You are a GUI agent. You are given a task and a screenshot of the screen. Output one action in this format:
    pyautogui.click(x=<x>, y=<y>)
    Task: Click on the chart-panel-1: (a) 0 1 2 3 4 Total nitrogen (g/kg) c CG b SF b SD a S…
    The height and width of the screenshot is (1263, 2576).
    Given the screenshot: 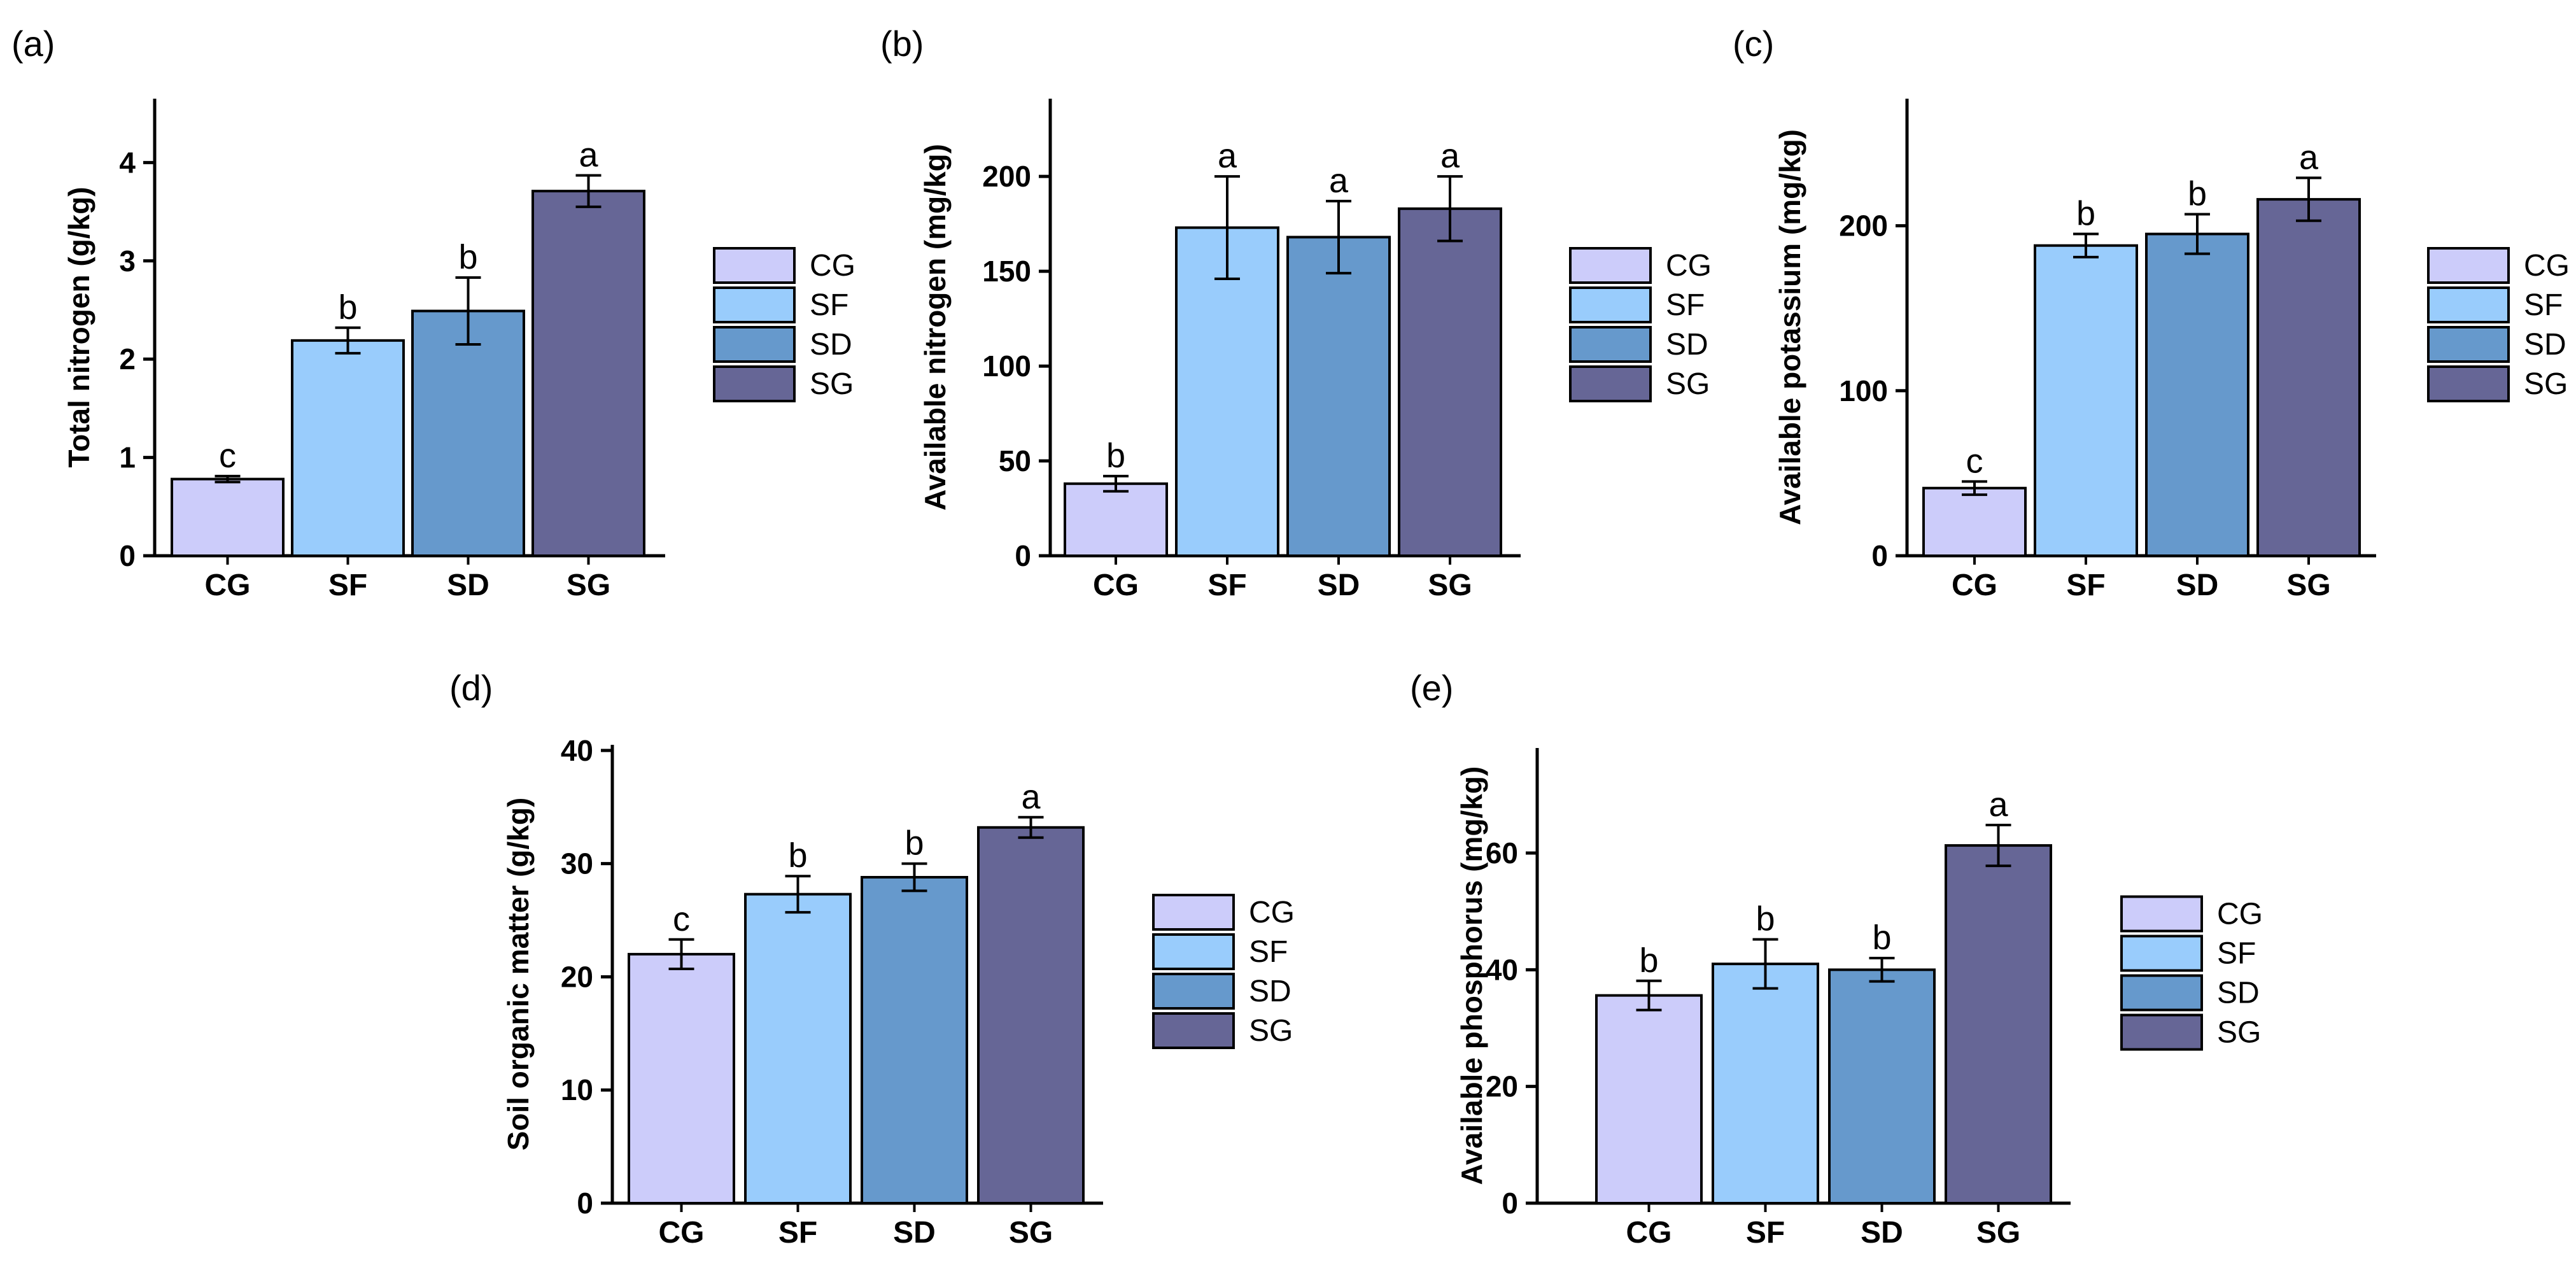 What is the action you would take?
    pyautogui.click(x=433, y=313)
    